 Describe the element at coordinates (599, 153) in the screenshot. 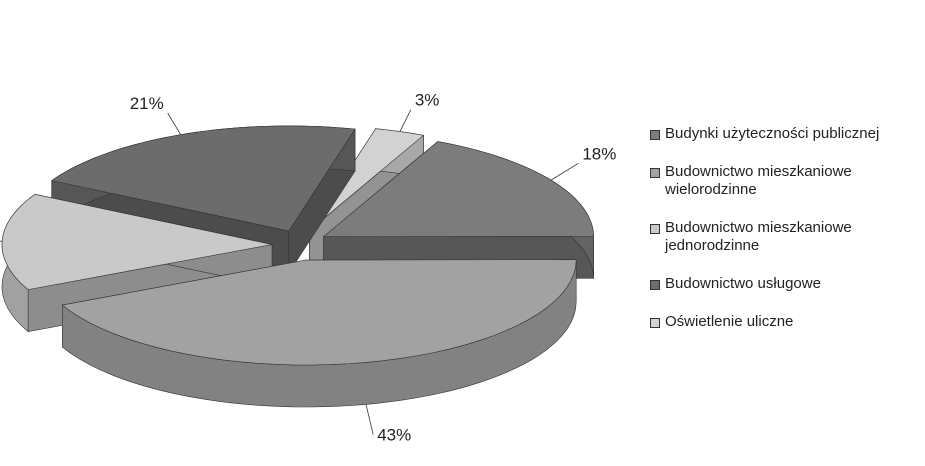

I see `data-label: 18%` at that location.